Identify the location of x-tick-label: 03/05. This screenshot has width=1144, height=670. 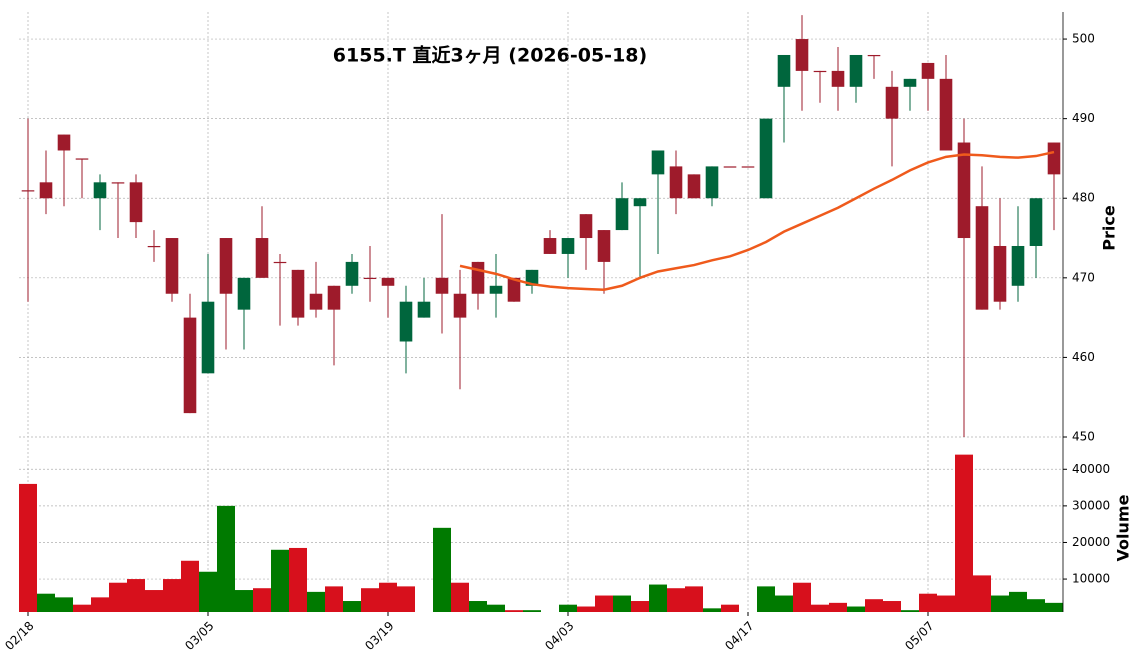
(199, 636).